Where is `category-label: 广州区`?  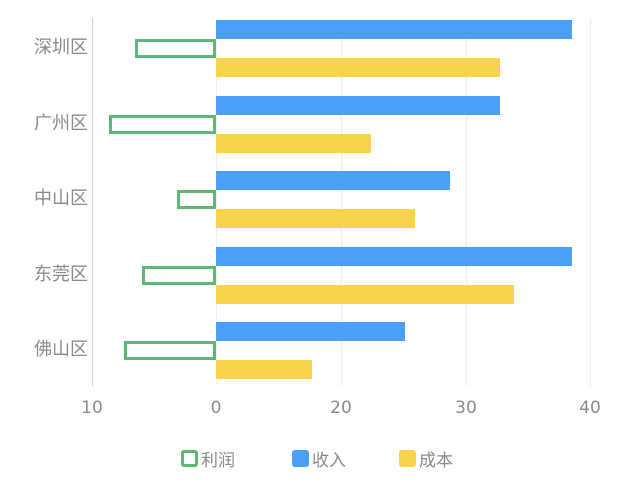
category-label: 广州区 is located at coordinates (61, 123).